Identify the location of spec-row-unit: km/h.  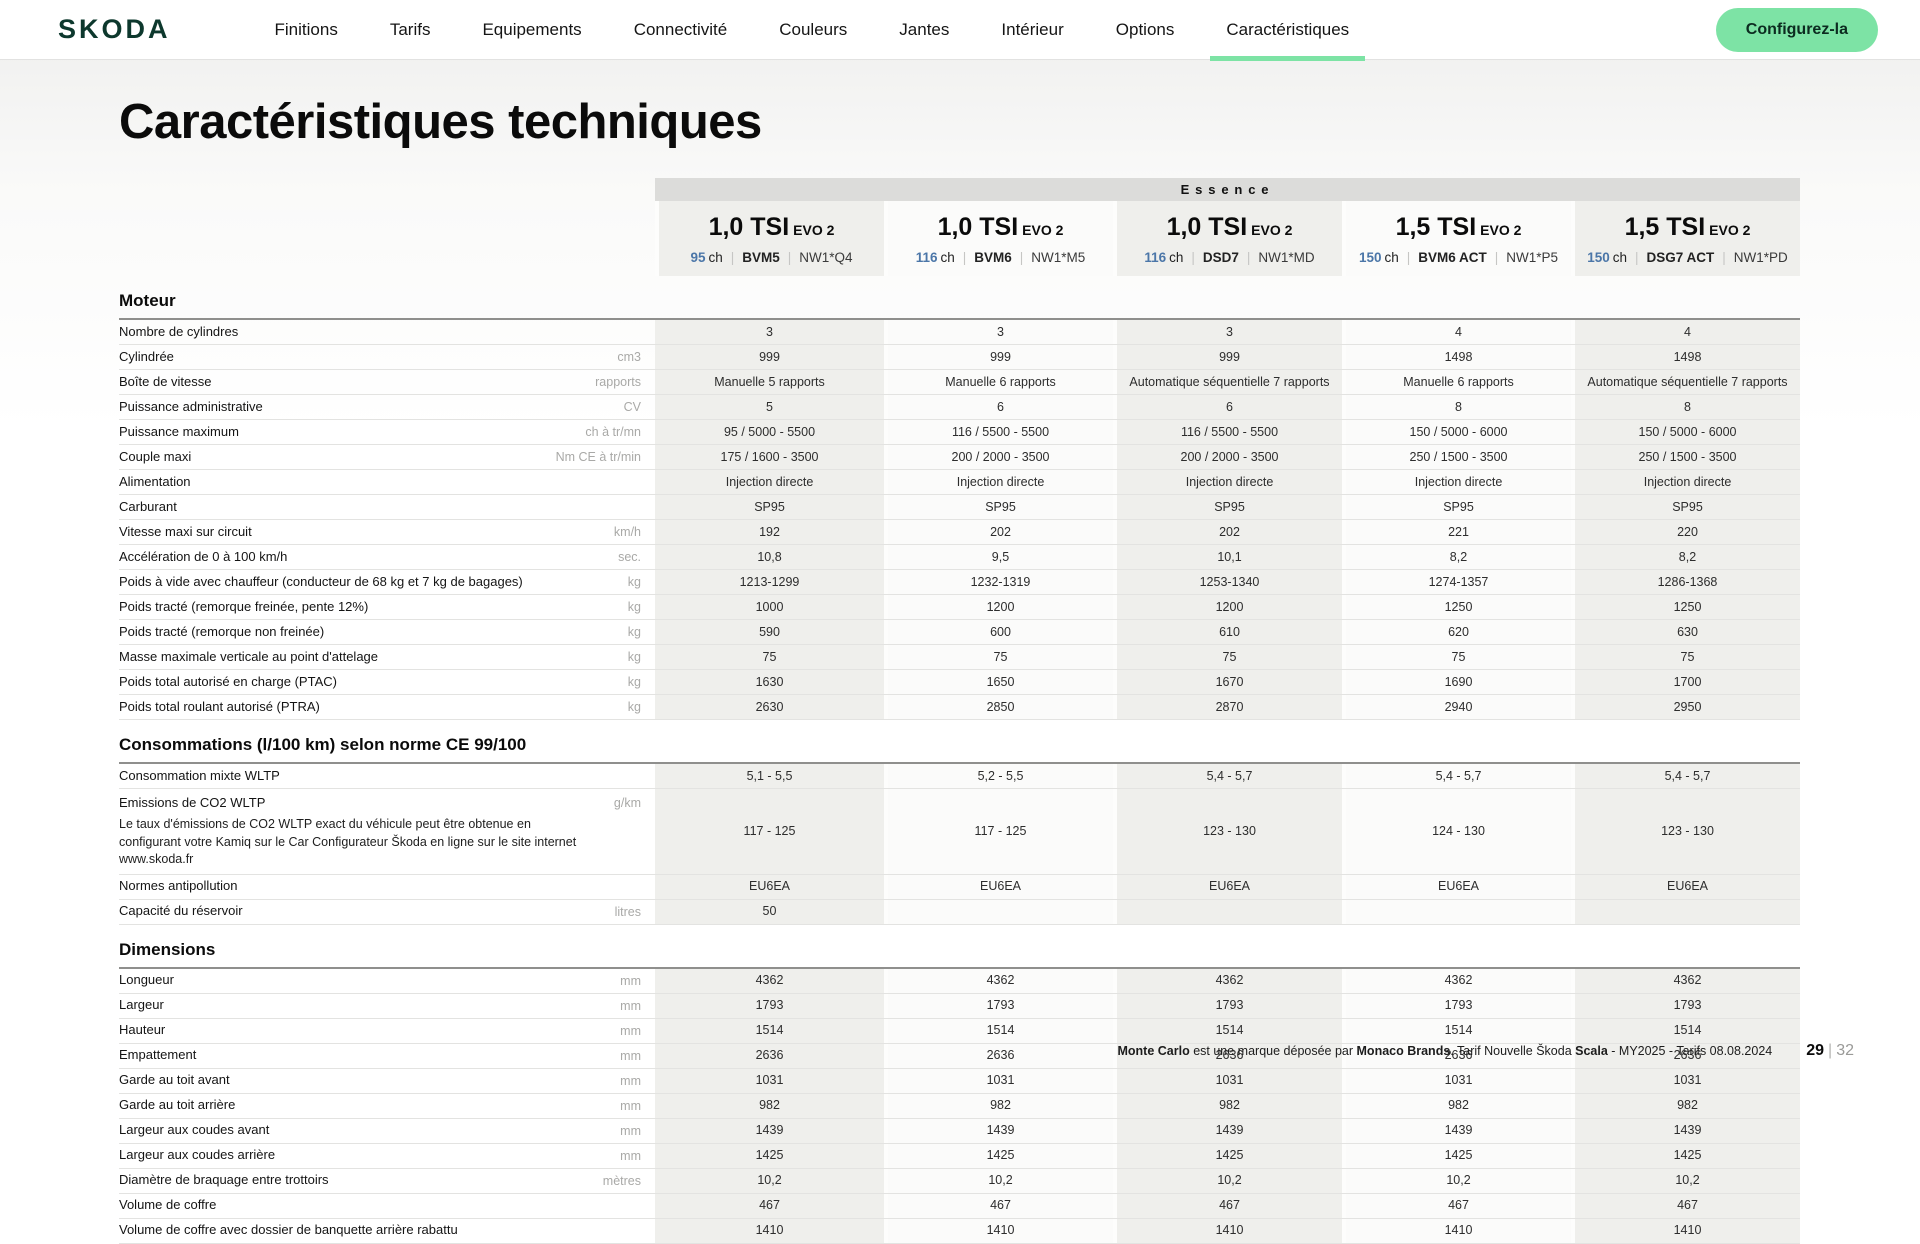
(627, 532).